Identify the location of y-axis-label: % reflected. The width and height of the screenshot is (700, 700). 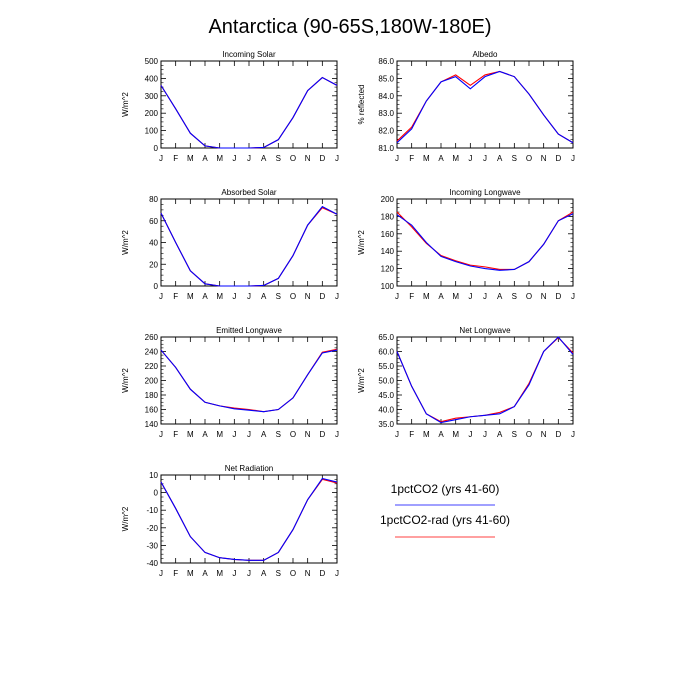
(361, 104).